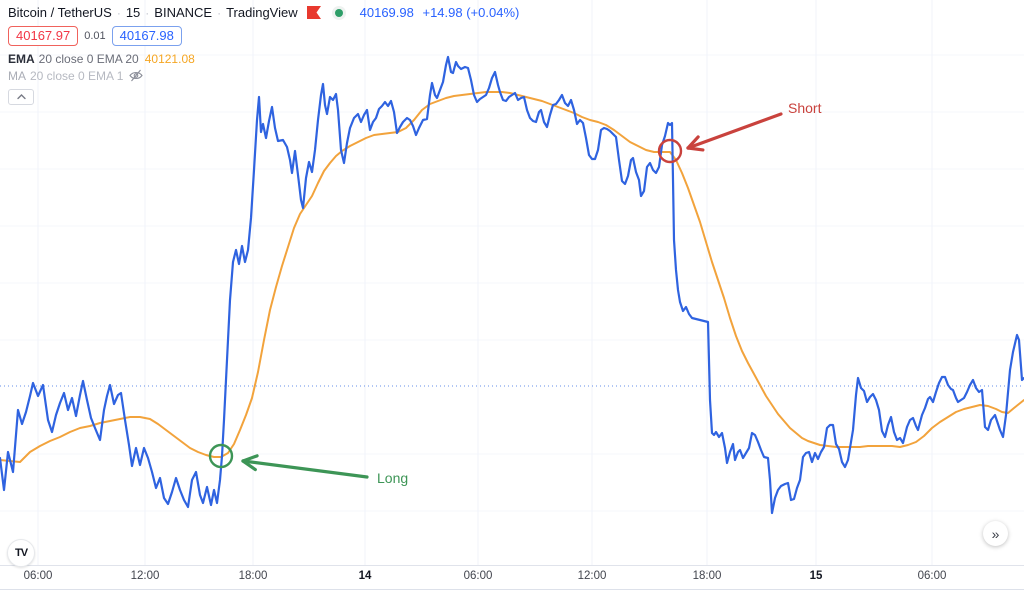 The height and width of the screenshot is (590, 1024). I want to click on indicator-value: 40121.08, so click(169, 58).